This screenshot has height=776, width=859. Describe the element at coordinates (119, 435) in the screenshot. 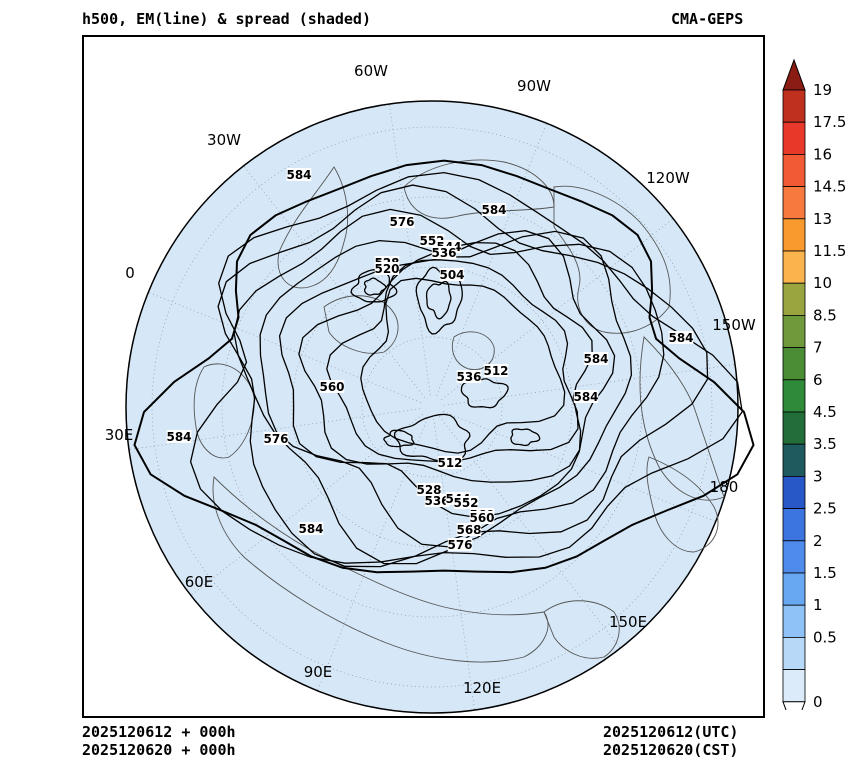

I see `longitude-label: 30E` at that location.